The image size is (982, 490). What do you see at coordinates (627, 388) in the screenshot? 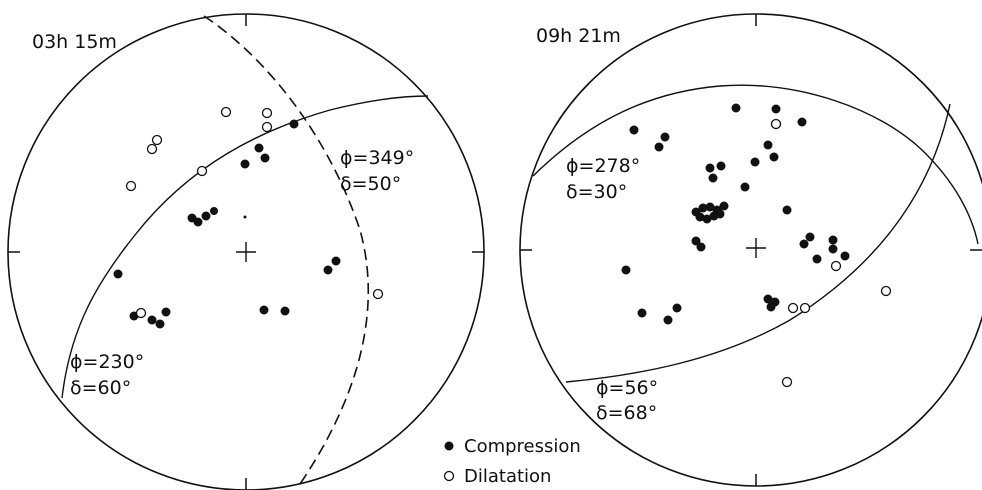
I see `right-plane-2-phi: ϕ=56°` at bounding box center [627, 388].